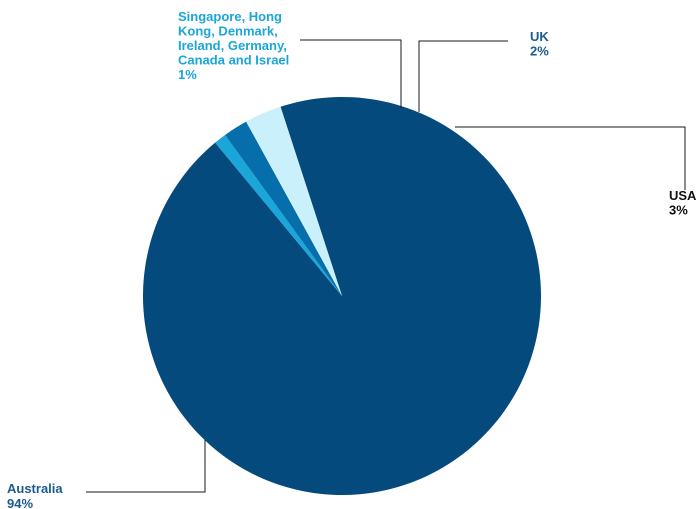  What do you see at coordinates (187, 74) in the screenshot?
I see `label-other-countries-value: 1%` at bounding box center [187, 74].